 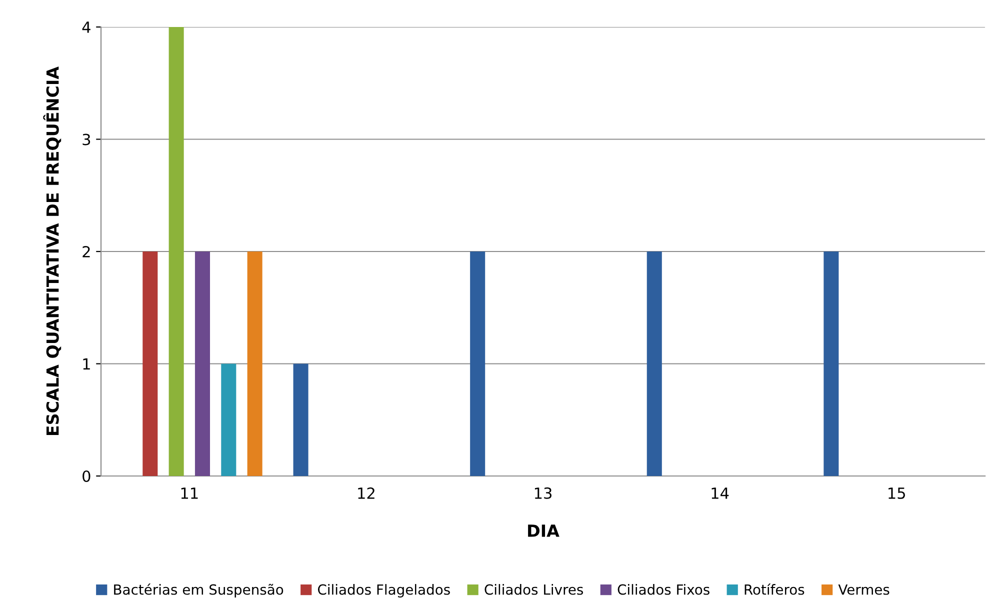 I want to click on y-tick-label: 4, so click(x=86, y=27).